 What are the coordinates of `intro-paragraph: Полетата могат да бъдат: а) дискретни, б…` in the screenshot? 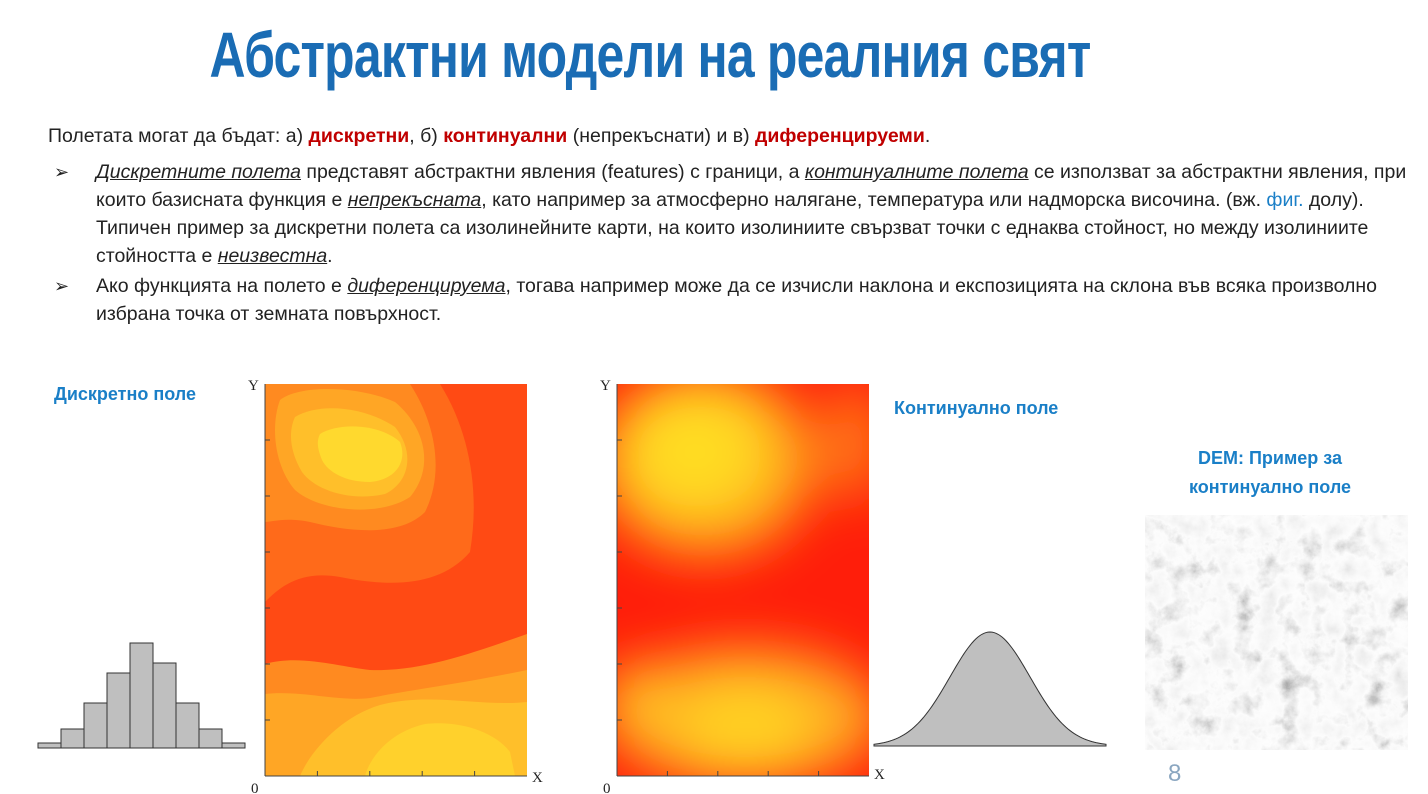 It's located at (733, 136).